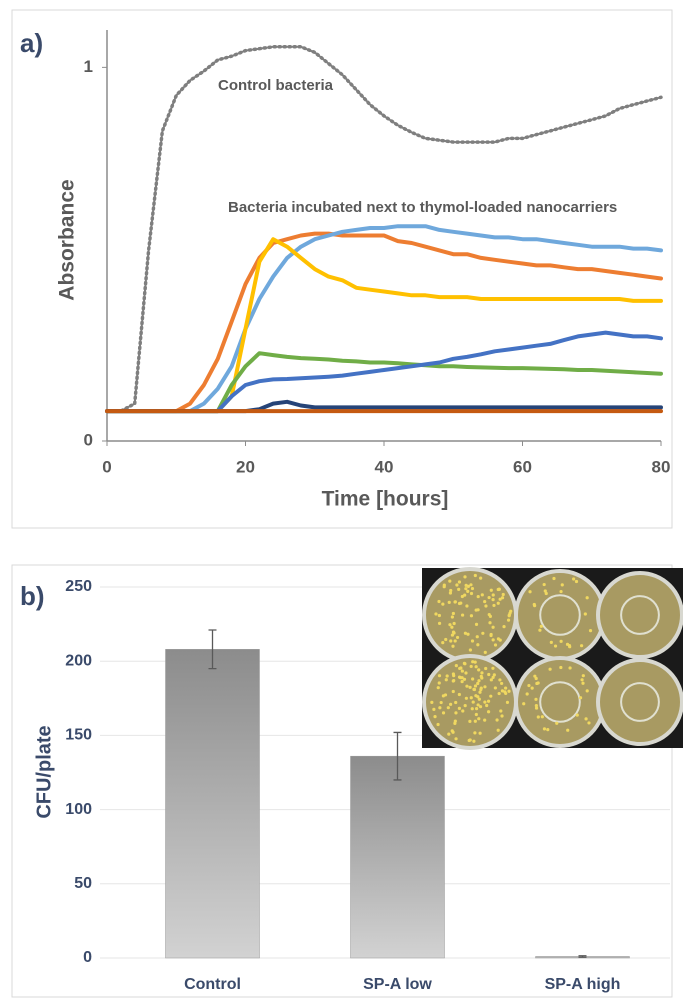 The height and width of the screenshot is (998, 683). I want to click on y-tick-label: 1, so click(88, 66).